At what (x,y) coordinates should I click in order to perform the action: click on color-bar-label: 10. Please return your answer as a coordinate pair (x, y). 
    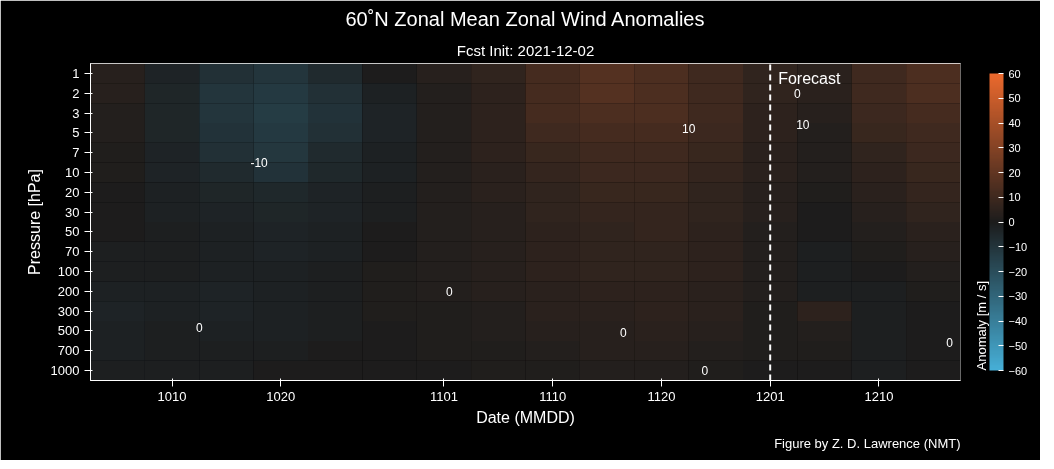
    Looking at the image, I should click on (1014, 197).